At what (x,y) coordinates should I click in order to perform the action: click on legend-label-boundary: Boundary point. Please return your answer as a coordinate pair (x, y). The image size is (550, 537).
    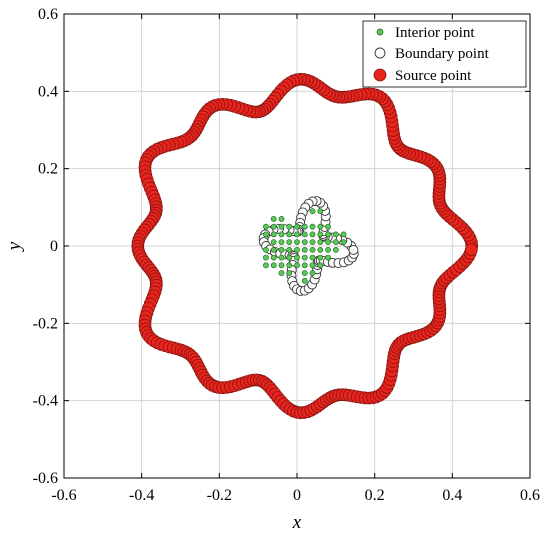
    Looking at the image, I should click on (442, 54).